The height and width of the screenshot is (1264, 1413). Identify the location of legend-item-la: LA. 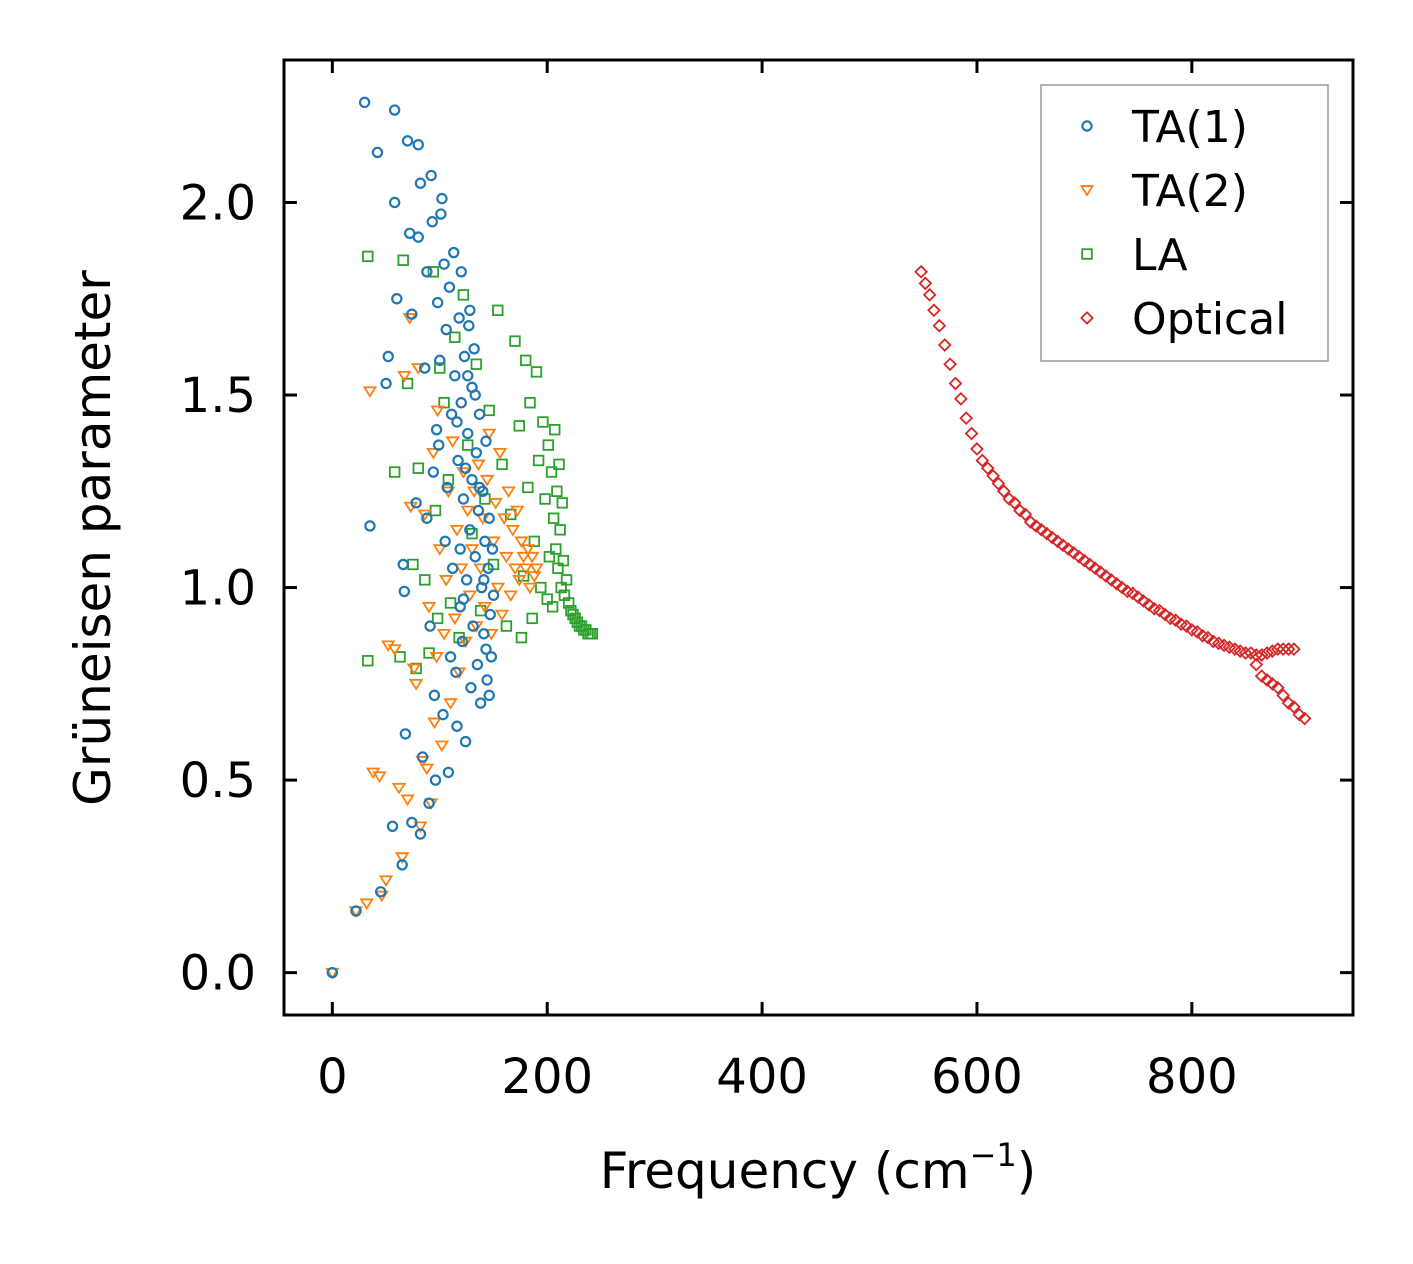
(1134, 255).